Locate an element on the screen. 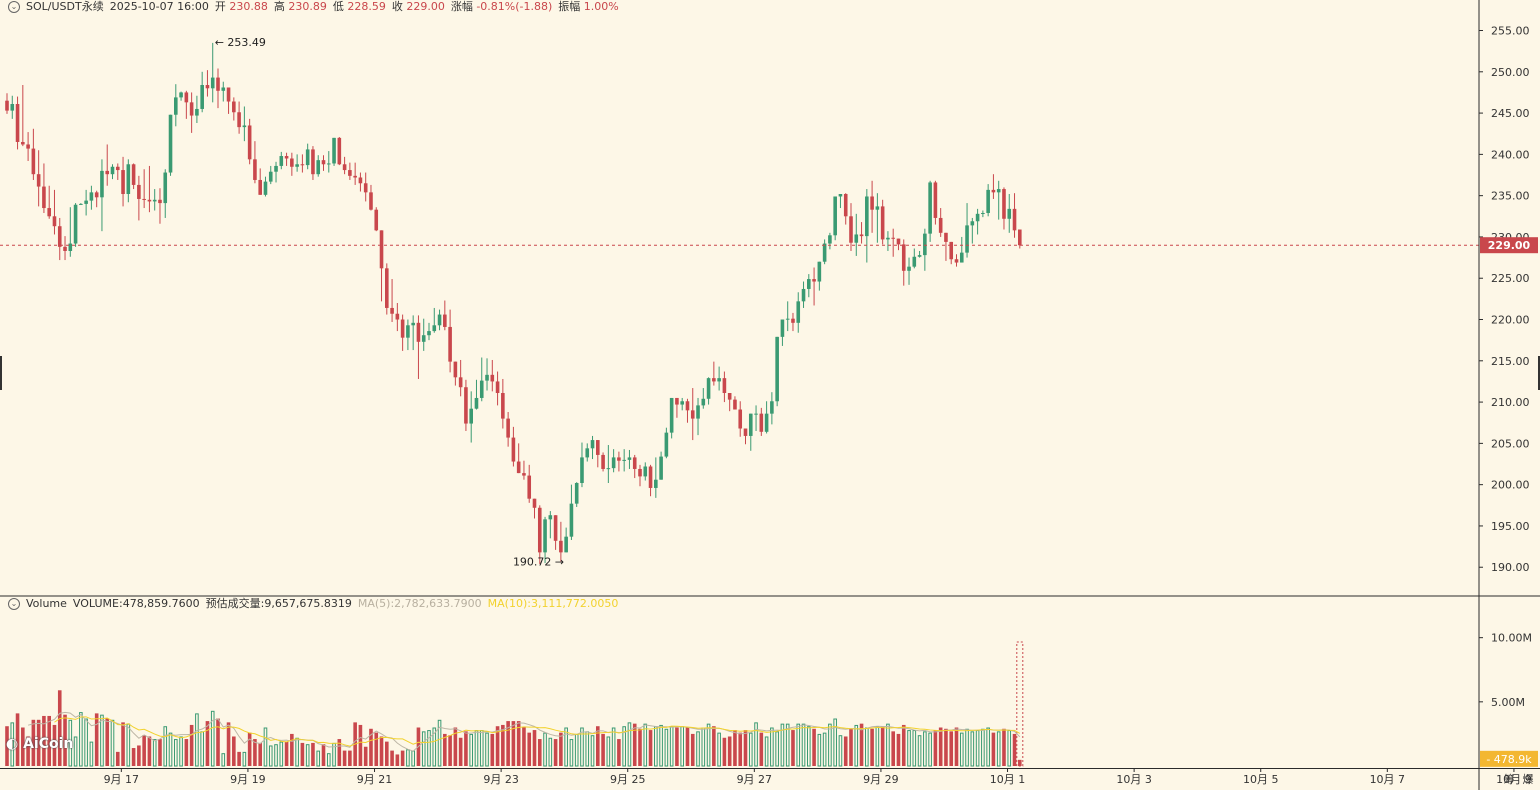 The image size is (1540, 790). ma10-value: MA(10):3,111,772.0050 is located at coordinates (553, 603).